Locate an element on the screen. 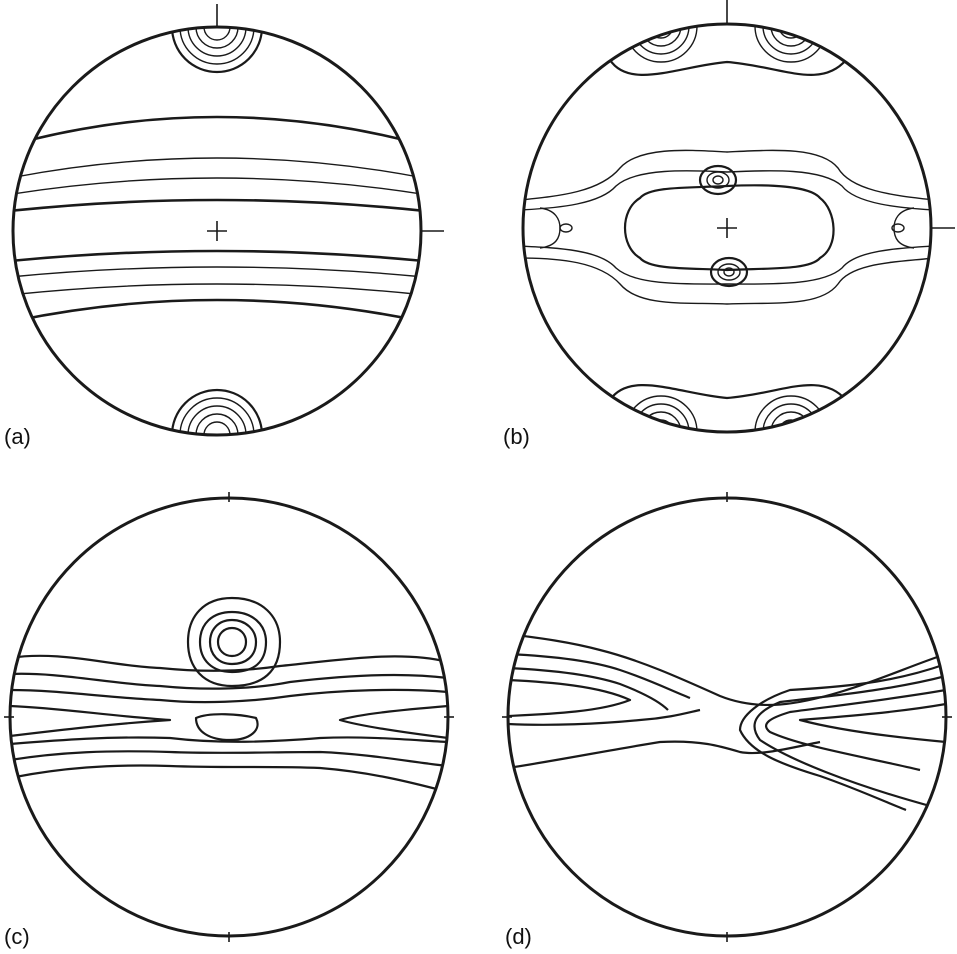  contours-d is located at coordinates (727, 722).